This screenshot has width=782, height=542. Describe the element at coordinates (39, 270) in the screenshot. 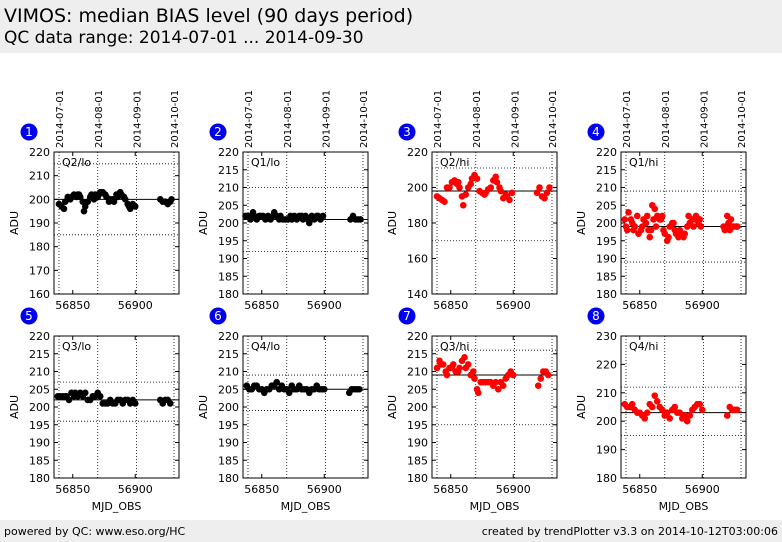

I see `y-tick-label: 170` at that location.